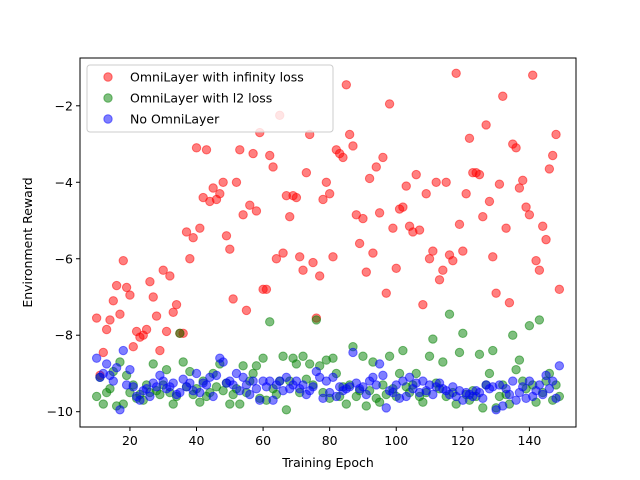  What do you see at coordinates (396, 440) in the screenshot?
I see `x-tick-label: 100` at bounding box center [396, 440].